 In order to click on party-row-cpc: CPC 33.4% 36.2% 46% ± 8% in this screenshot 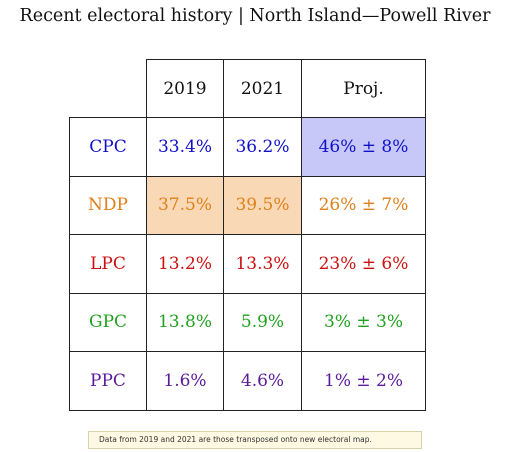, I will do `click(247, 147)`.